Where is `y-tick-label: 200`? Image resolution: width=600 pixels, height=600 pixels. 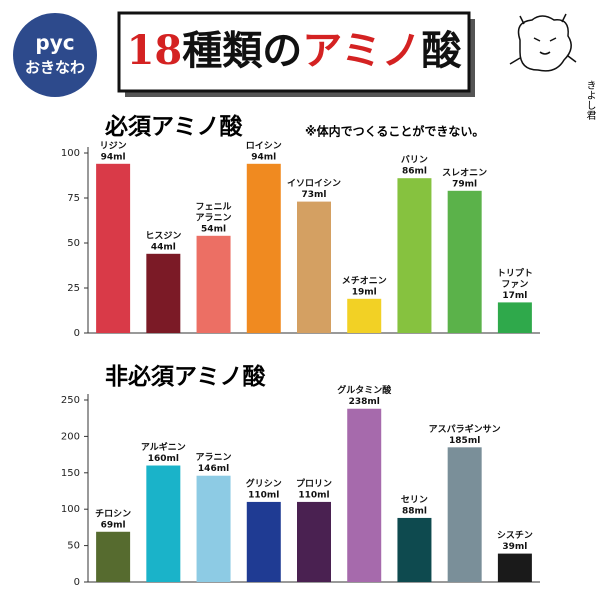
y-tick-label: 200 is located at coordinates (70, 436).